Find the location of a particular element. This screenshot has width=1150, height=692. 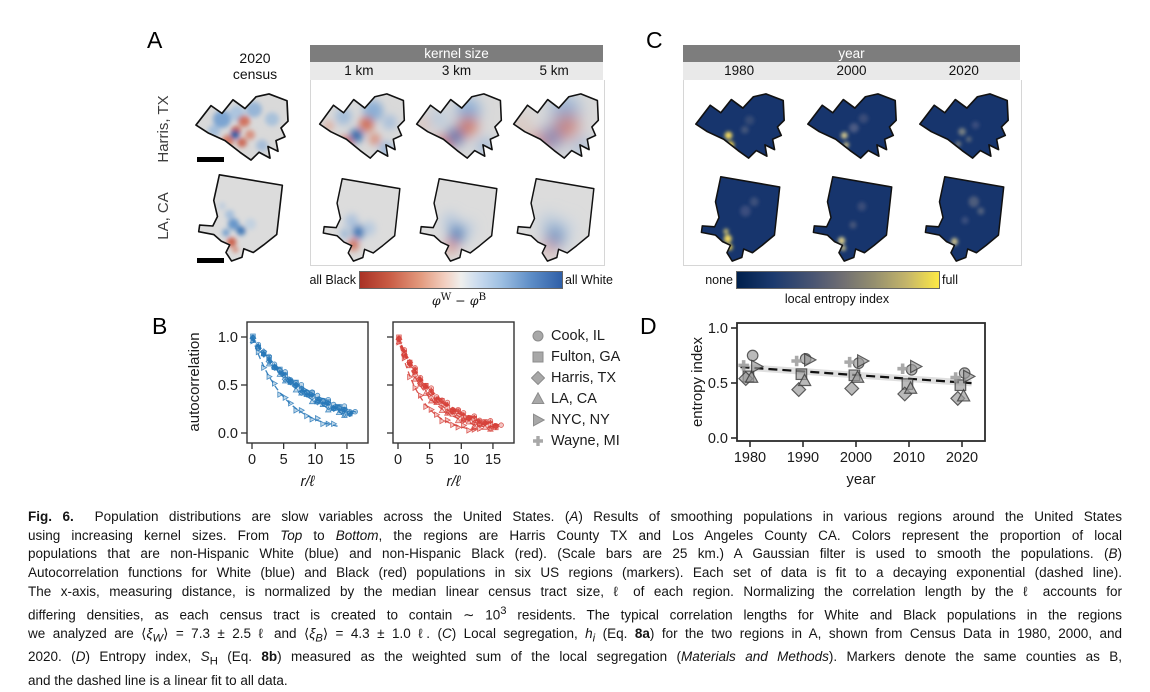

colorbar-c-gradient is located at coordinates (838, 280).